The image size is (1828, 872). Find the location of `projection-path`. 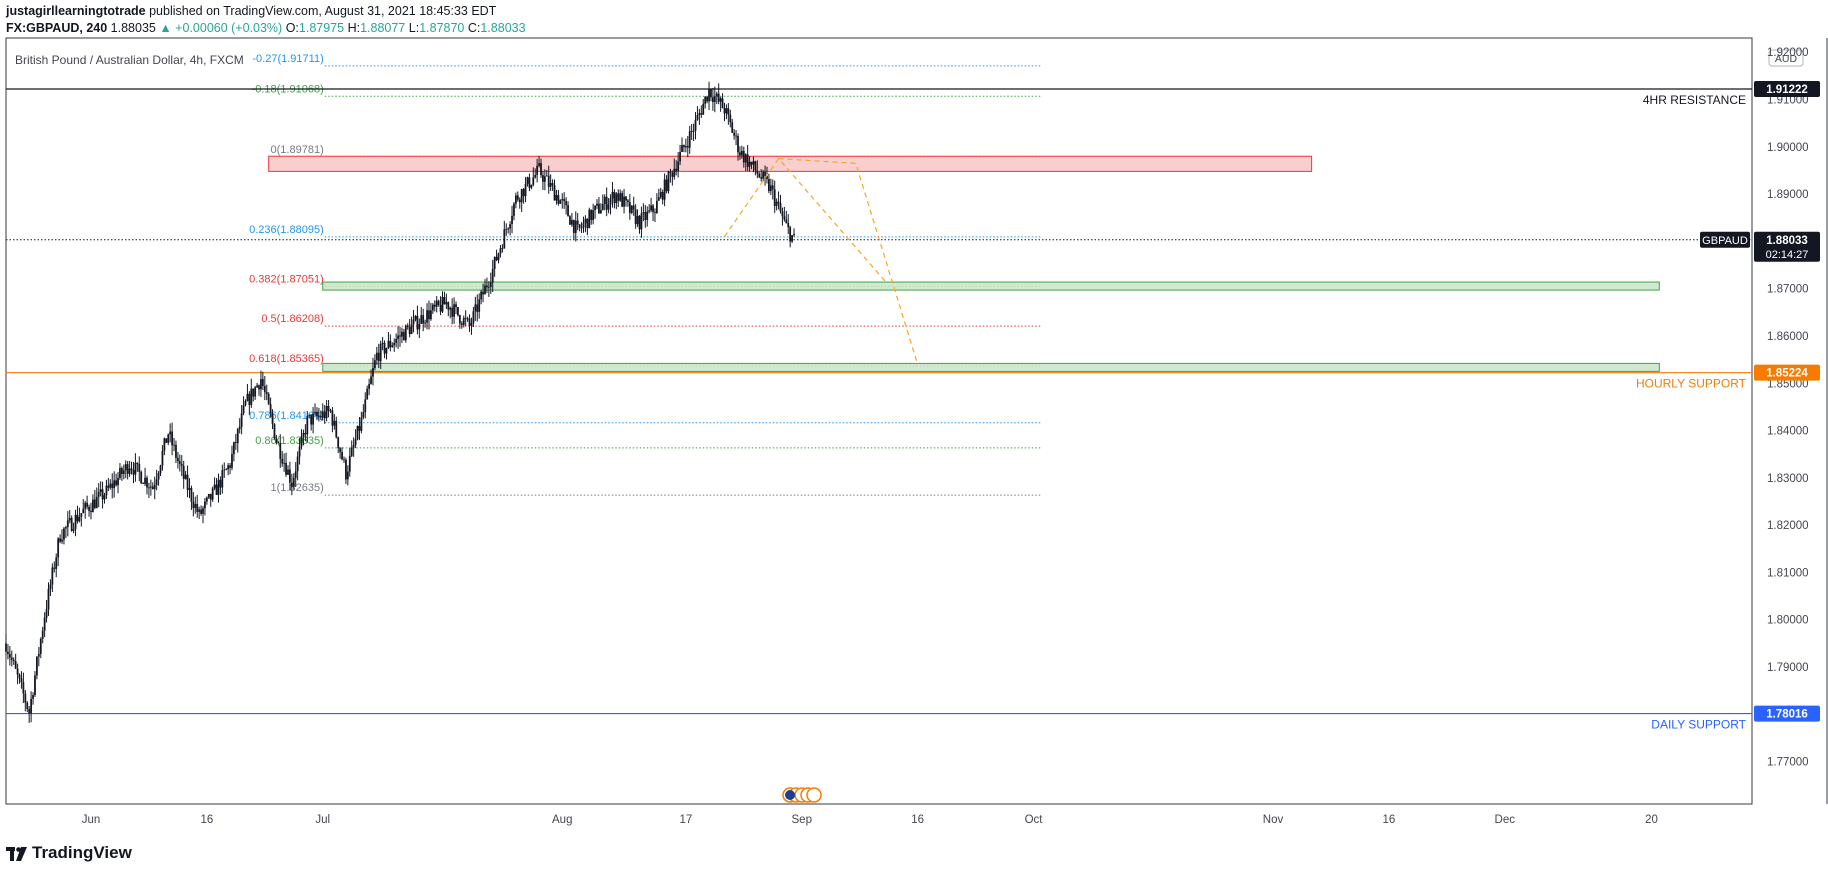

projection-path is located at coordinates (848, 261).